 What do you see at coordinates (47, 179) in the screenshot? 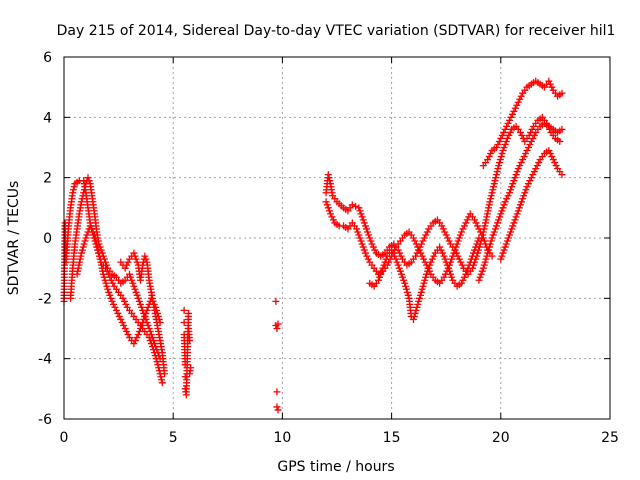
I see `y-tick-label: 2` at bounding box center [47, 179].